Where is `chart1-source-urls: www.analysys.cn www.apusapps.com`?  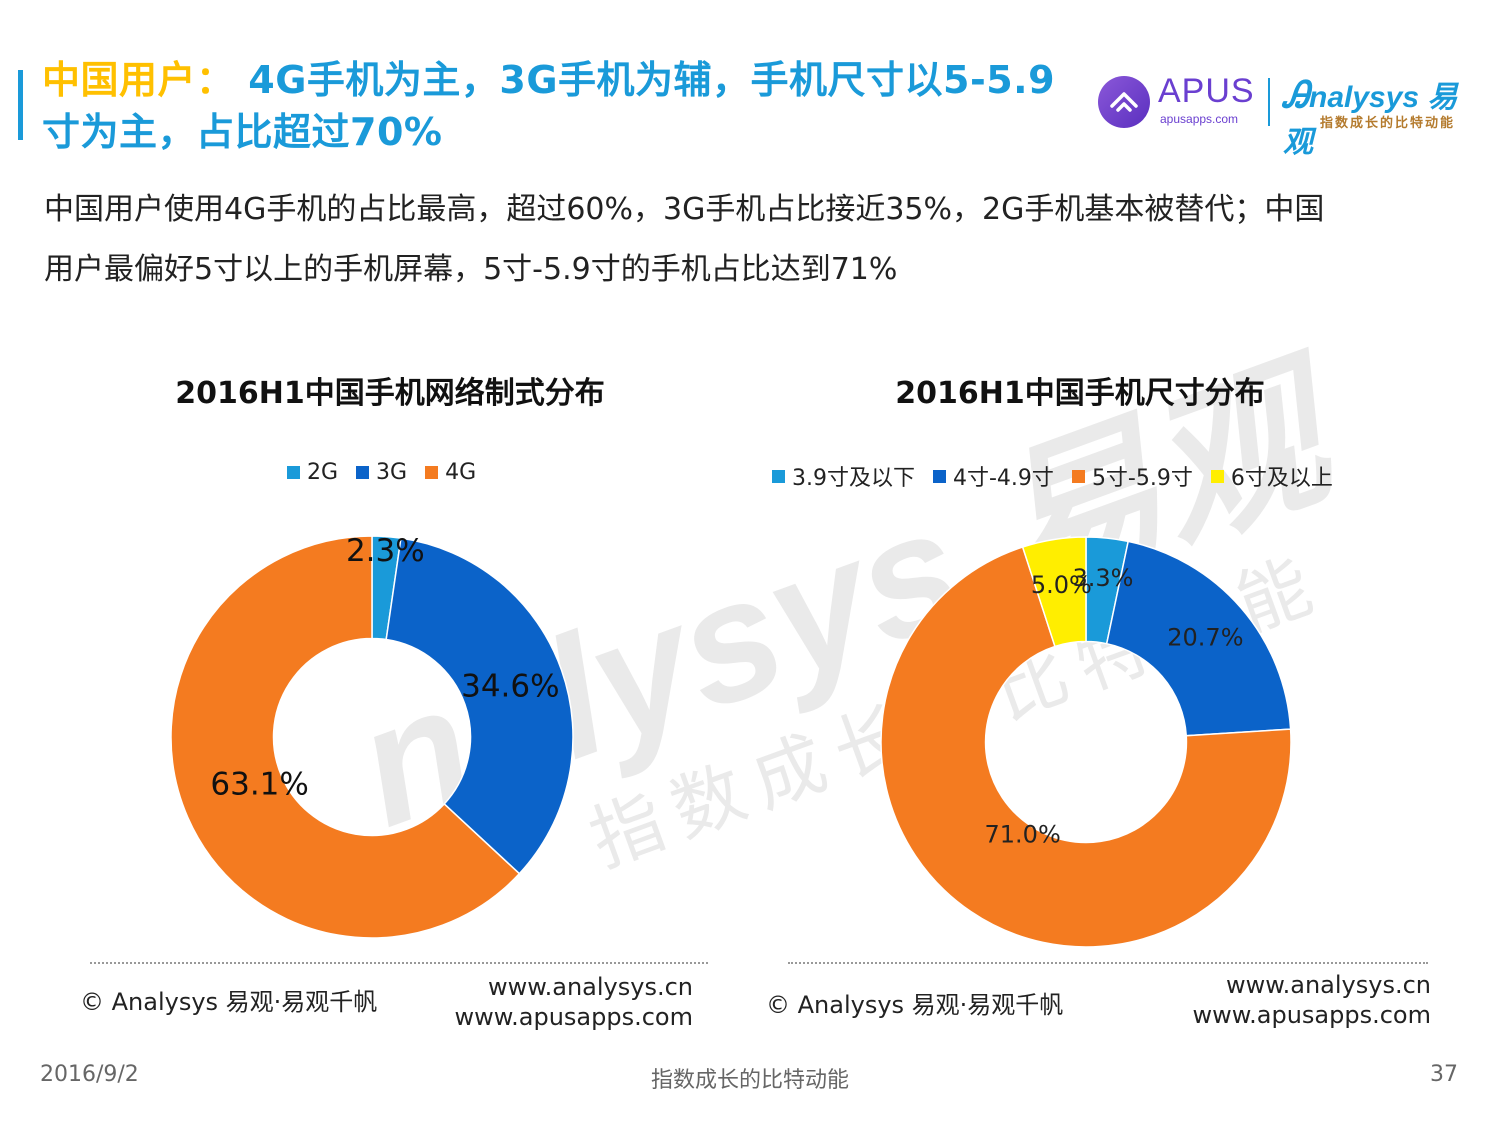
chart1-source-urls: www.analysys.cn www.apusapps.com is located at coordinates (566, 1002).